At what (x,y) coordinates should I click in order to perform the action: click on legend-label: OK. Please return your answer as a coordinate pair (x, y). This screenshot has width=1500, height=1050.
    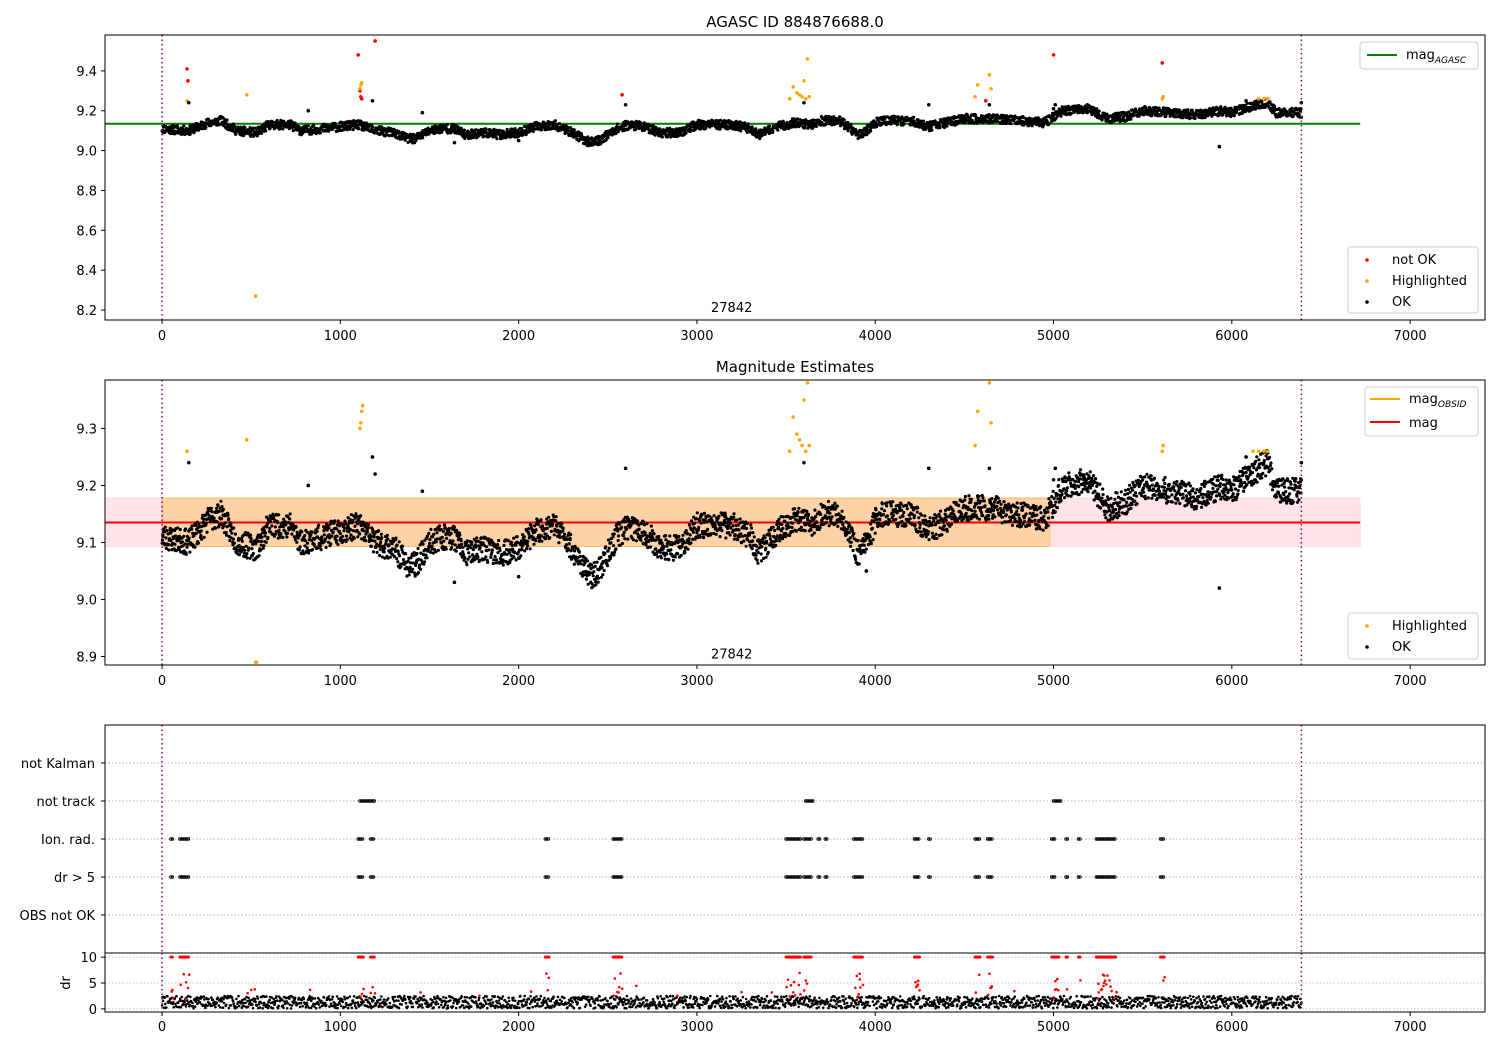
    Looking at the image, I should click on (1401, 302).